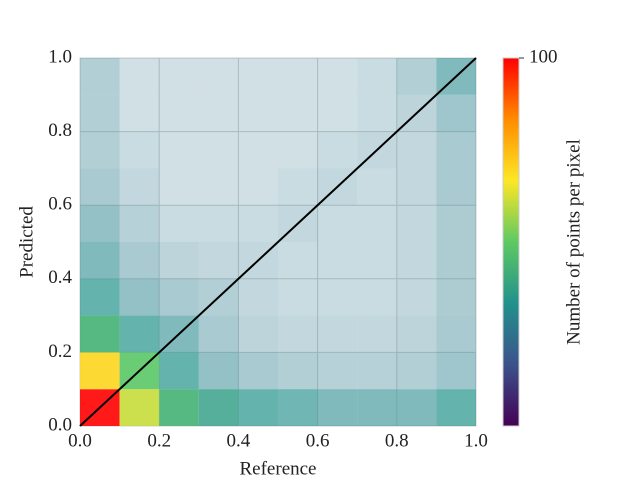 This screenshot has width=640, height=480. What do you see at coordinates (543, 56) in the screenshot?
I see `colorbar-tick-label: 100` at bounding box center [543, 56].